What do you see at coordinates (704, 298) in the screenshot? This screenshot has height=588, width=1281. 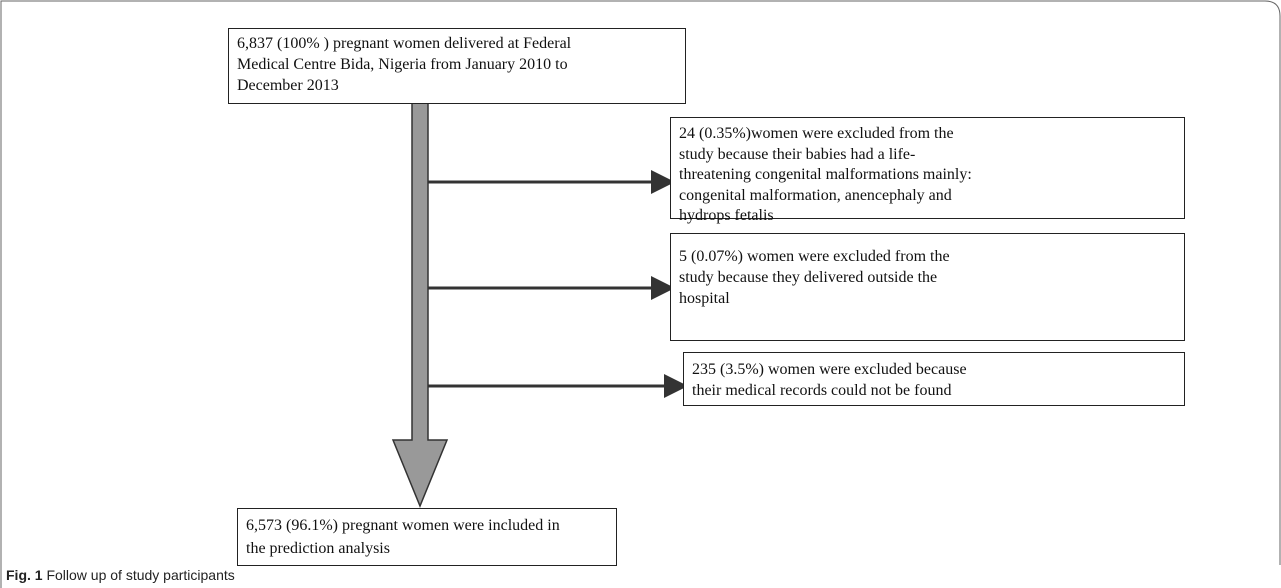 I see `node-text-line: hospital` at bounding box center [704, 298].